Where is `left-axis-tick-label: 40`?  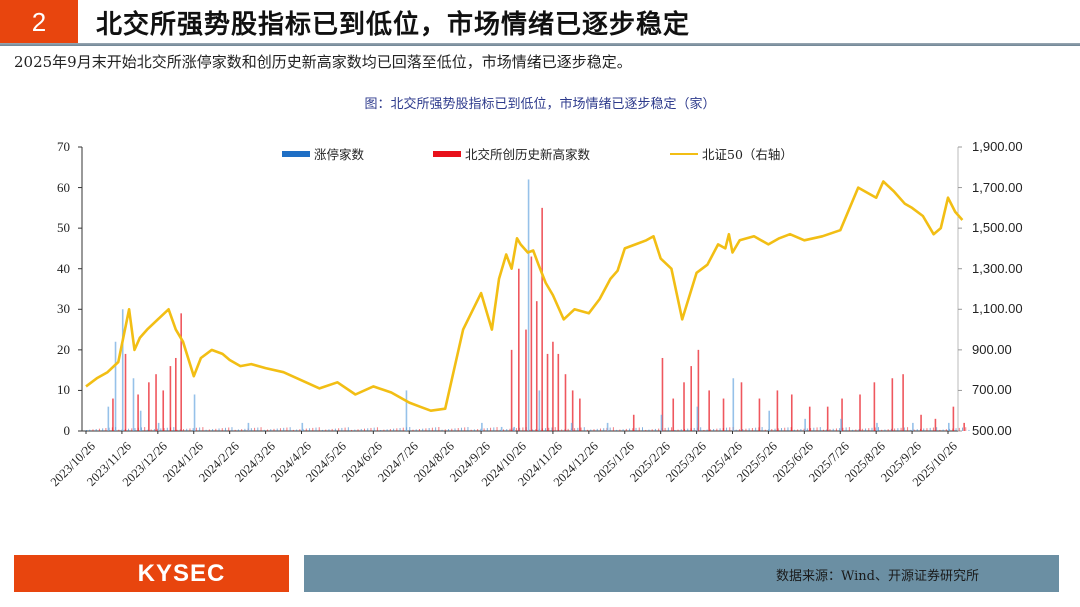
left-axis-tick-label: 40 is located at coordinates (63, 268).